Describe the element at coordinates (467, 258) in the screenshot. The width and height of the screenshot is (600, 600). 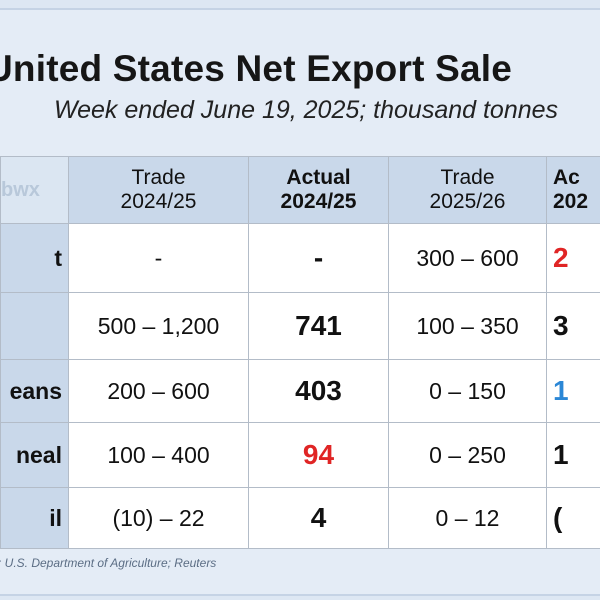
I see `trade-2025-26-cell: 300 – 600` at that location.